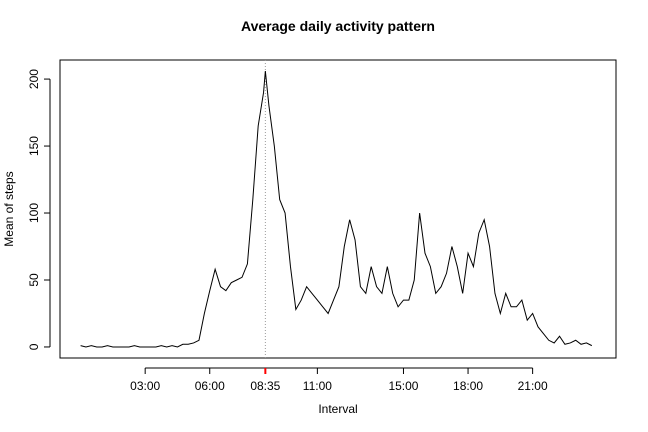 This screenshot has width=648, height=432. What do you see at coordinates (337, 409) in the screenshot?
I see `x-axis-label: Interval` at bounding box center [337, 409].